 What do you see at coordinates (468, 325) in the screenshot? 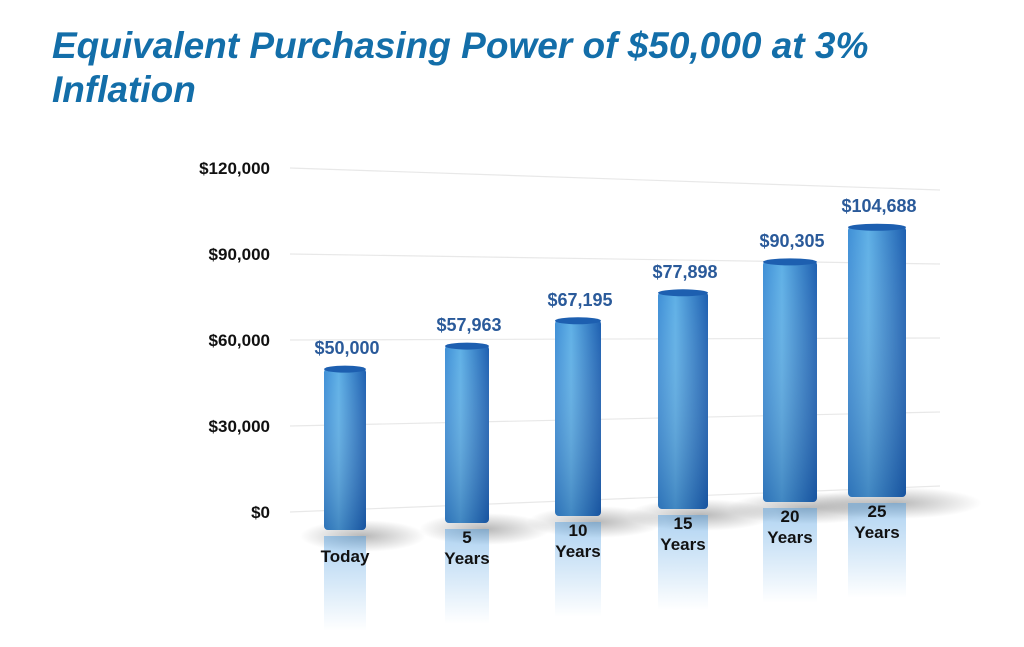
I see `data-label: $57,963` at bounding box center [468, 325].